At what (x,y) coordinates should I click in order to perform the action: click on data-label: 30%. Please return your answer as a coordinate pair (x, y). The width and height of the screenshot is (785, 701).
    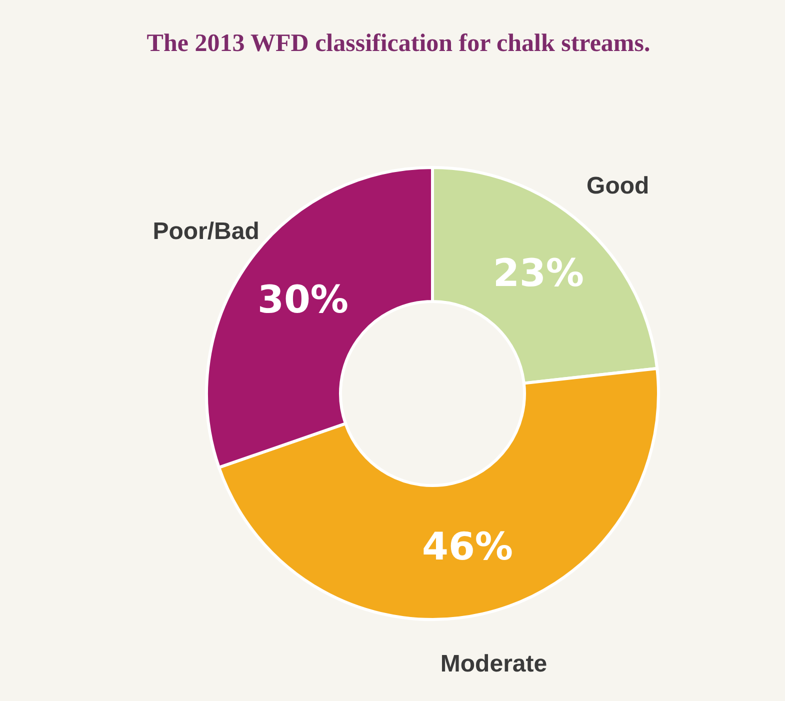
    Looking at the image, I should click on (303, 299).